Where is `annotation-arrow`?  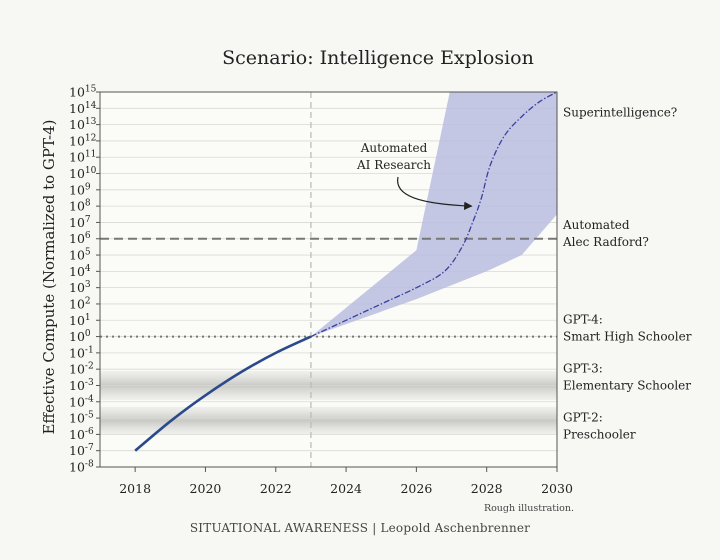
annotation-arrow is located at coordinates (435, 193).